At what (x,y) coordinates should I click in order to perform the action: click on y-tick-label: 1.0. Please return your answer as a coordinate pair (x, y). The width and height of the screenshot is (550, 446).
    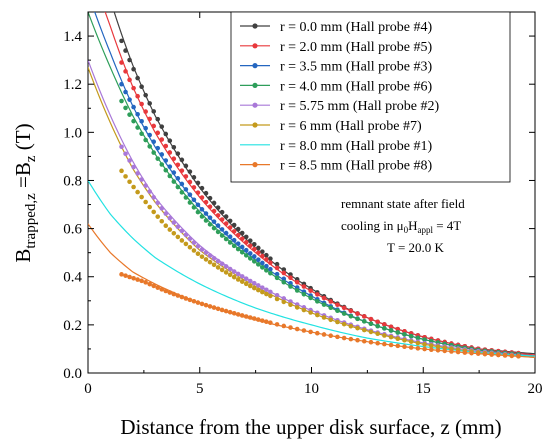
    Looking at the image, I should click on (72, 133).